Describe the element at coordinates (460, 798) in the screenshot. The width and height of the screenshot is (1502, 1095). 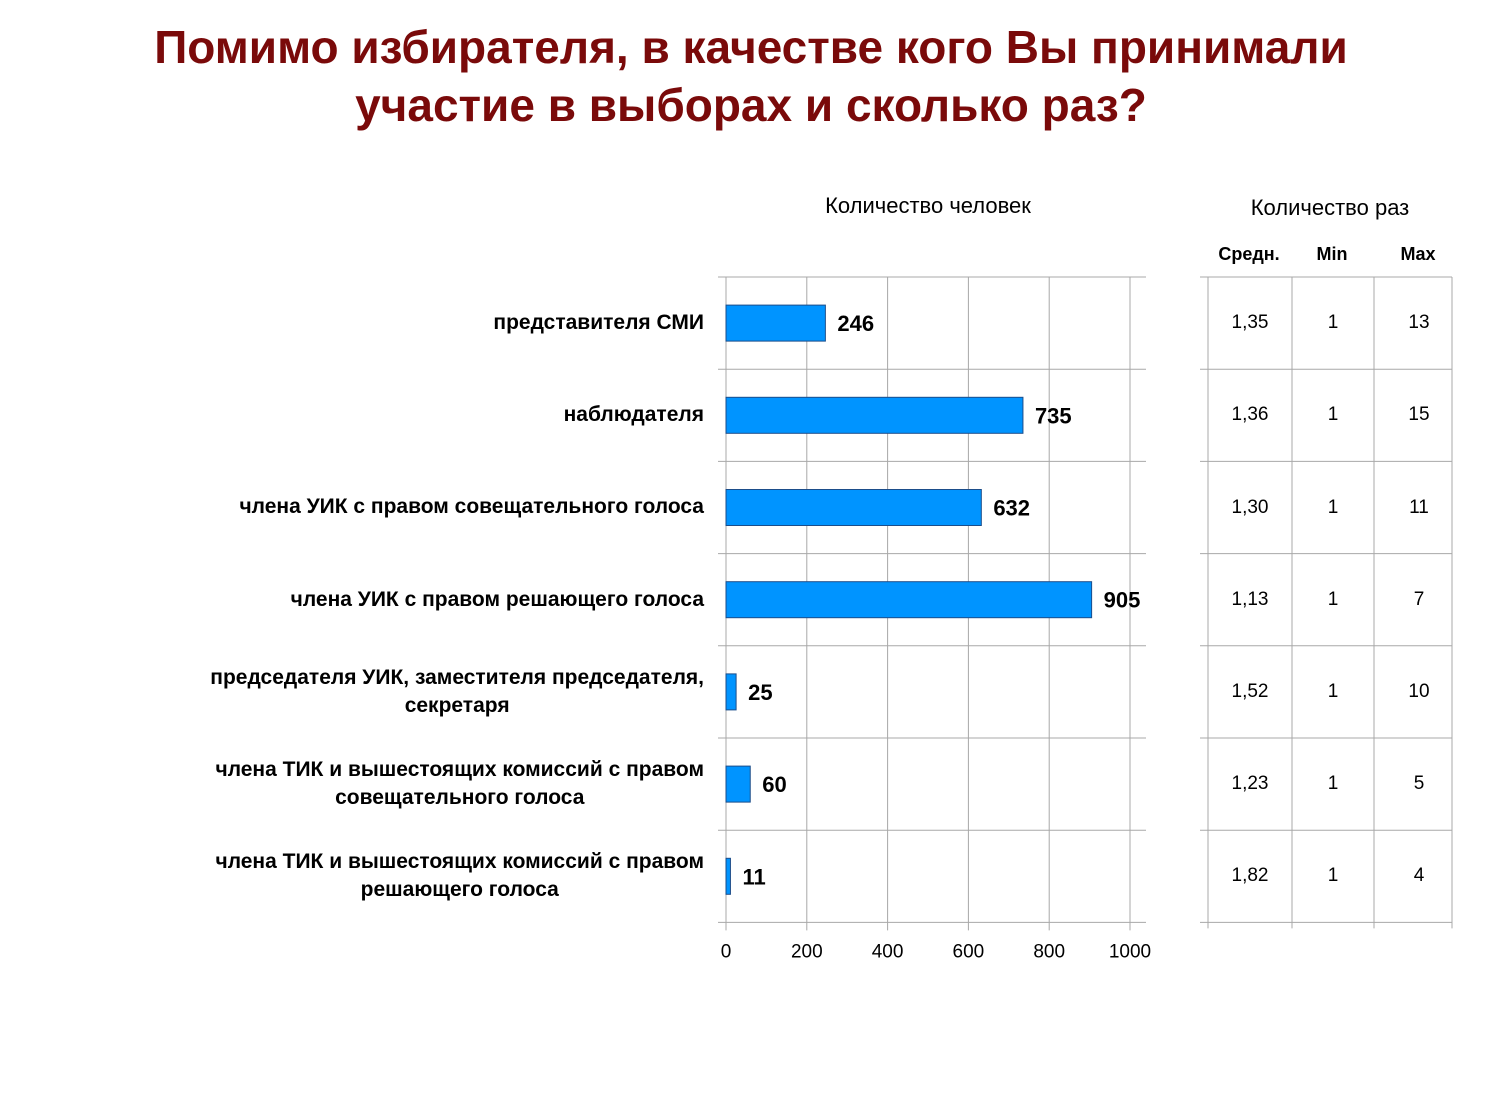
I see `category-label-line: совещательного голоса` at that location.